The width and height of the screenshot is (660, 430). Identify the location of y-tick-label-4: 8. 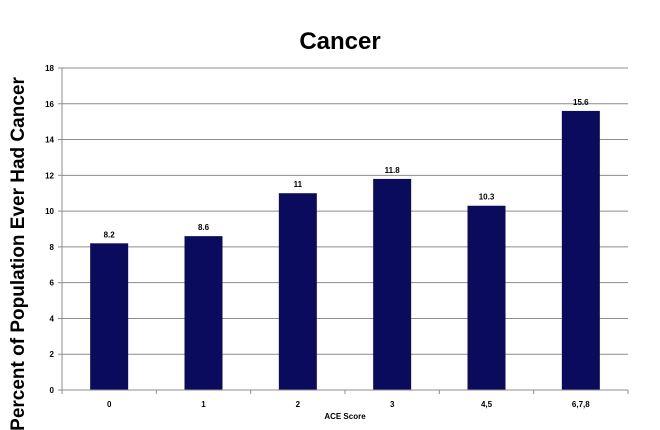
(52, 247).